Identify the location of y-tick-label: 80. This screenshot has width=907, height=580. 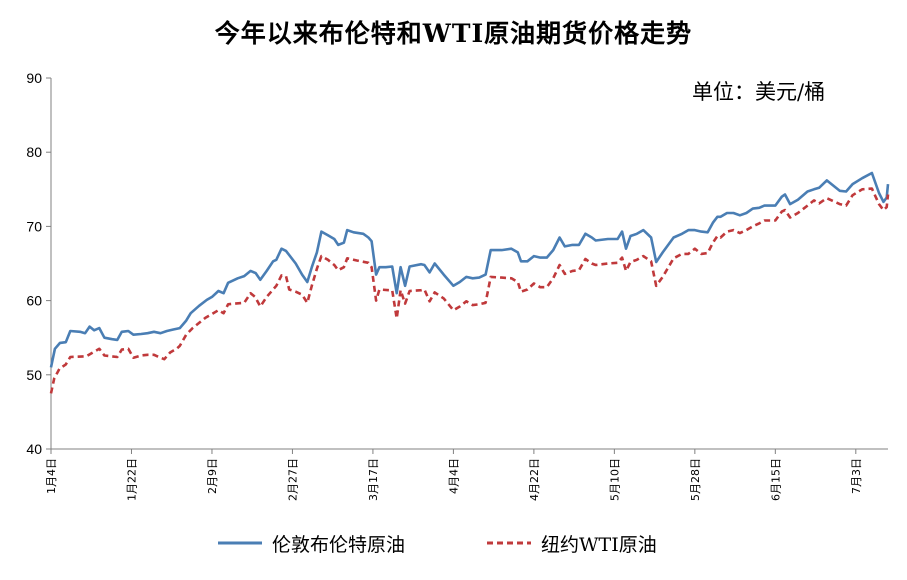
(34, 152).